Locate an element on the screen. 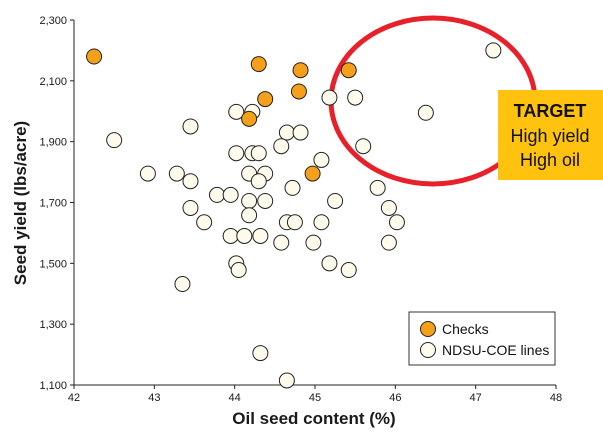  y-tick-label: 1,700 is located at coordinates (53, 204).